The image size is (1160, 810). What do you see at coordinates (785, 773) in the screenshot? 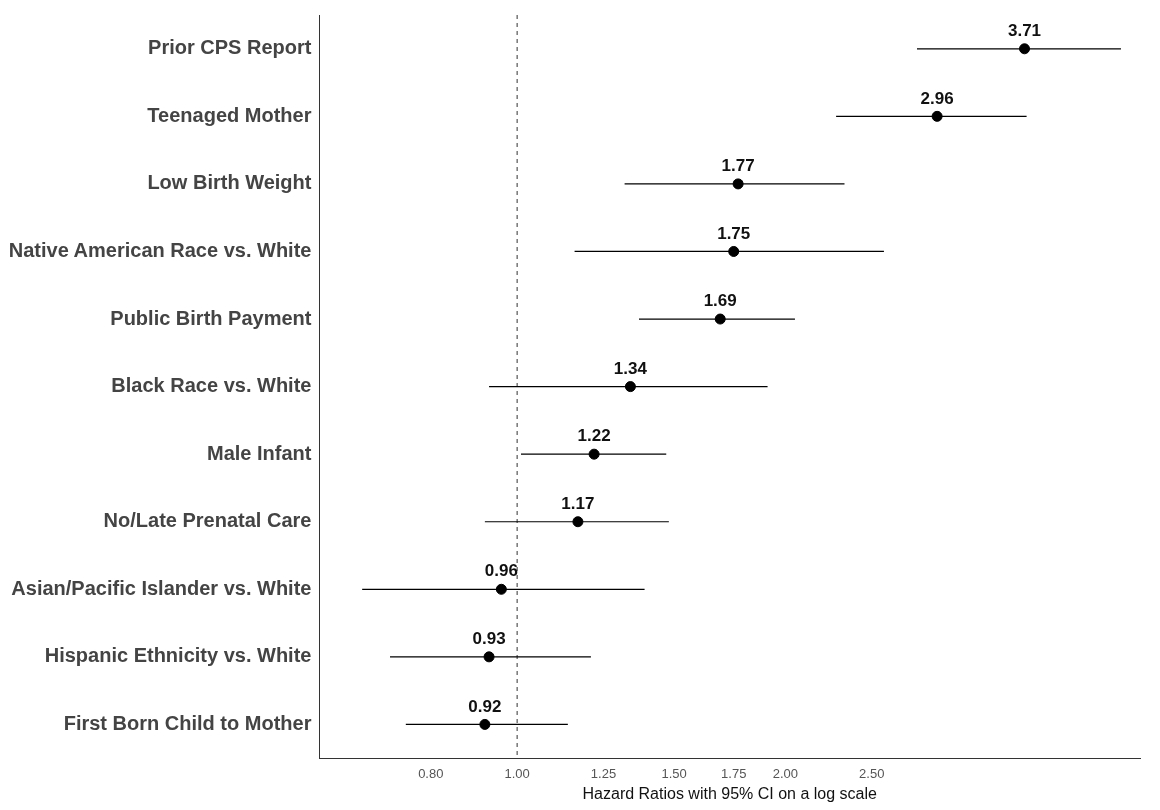
I see `x-tick-label: 2.00` at bounding box center [785, 773].